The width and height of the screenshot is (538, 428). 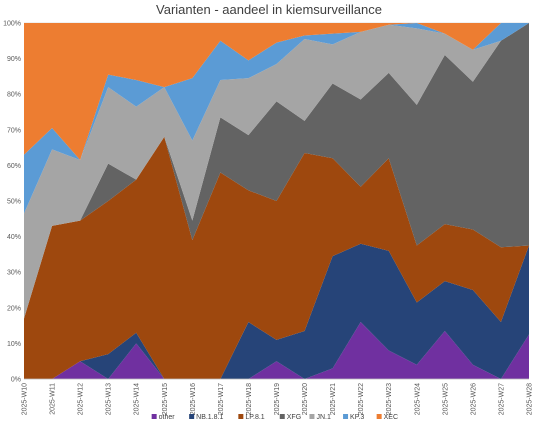 What do you see at coordinates (14, 237) in the screenshot?
I see `y-tick-label: 40%` at bounding box center [14, 237].